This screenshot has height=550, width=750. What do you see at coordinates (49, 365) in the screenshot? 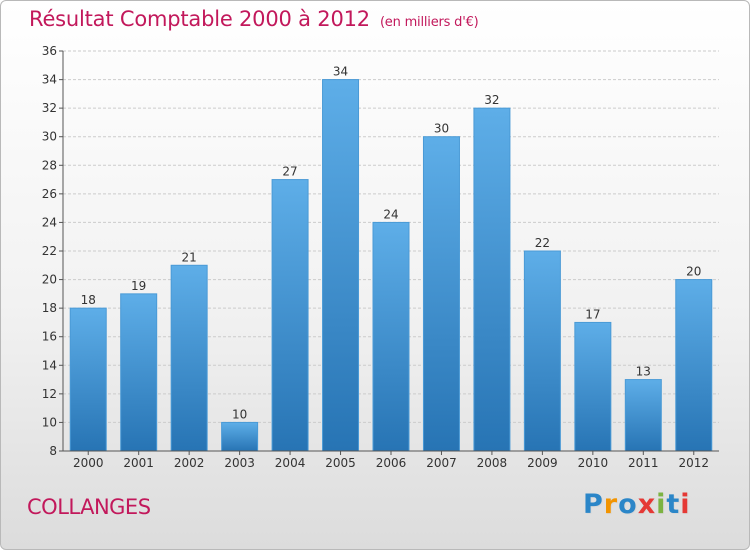
I see `y-tick-label: 14` at bounding box center [49, 365].